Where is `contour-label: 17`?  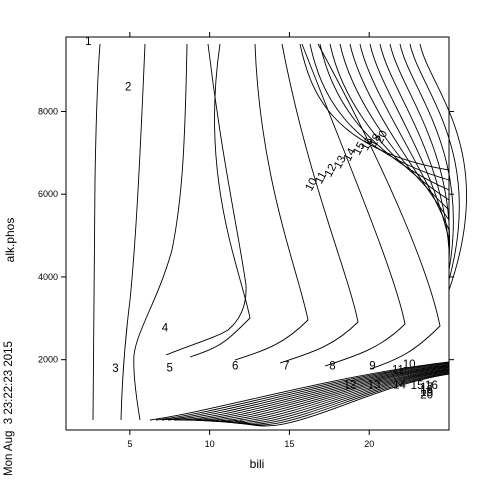 contour-label: 17 is located at coordinates (426, 388).